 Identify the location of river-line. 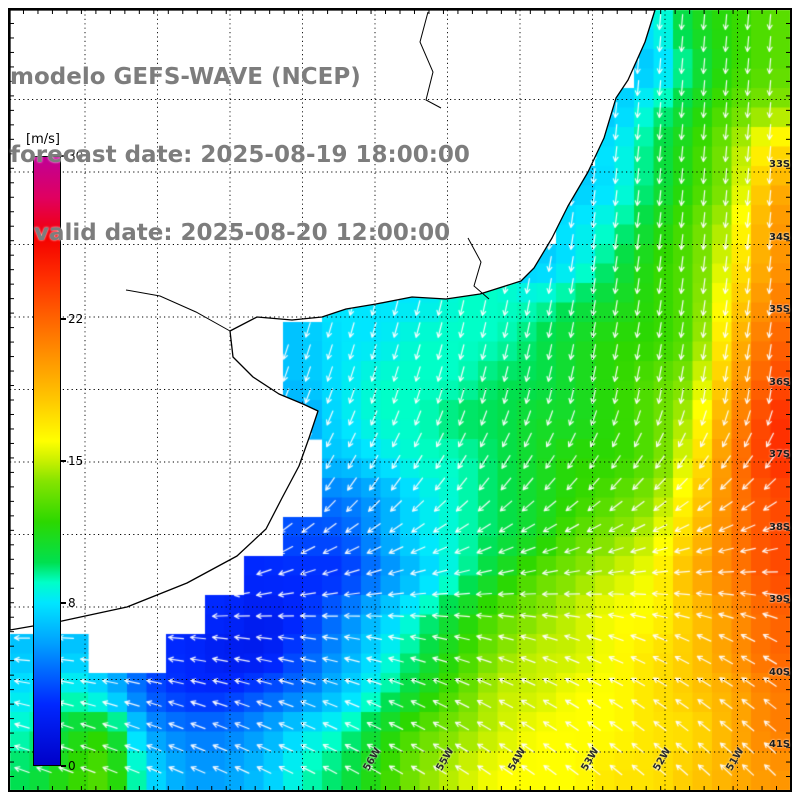
(178, 310).